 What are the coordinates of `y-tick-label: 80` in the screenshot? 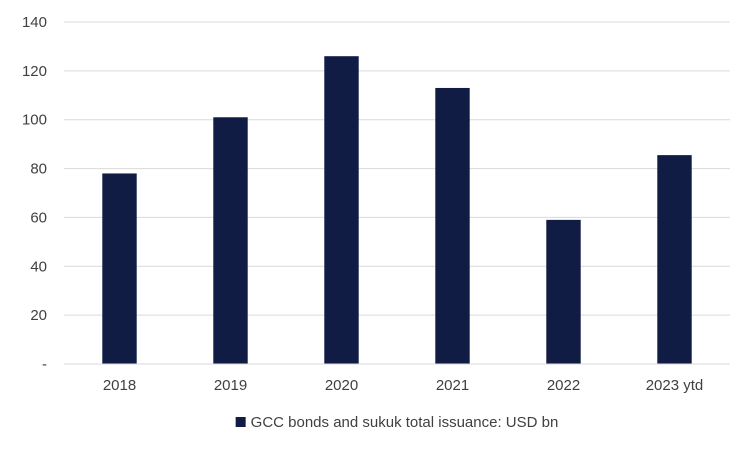 It's located at (38, 169).